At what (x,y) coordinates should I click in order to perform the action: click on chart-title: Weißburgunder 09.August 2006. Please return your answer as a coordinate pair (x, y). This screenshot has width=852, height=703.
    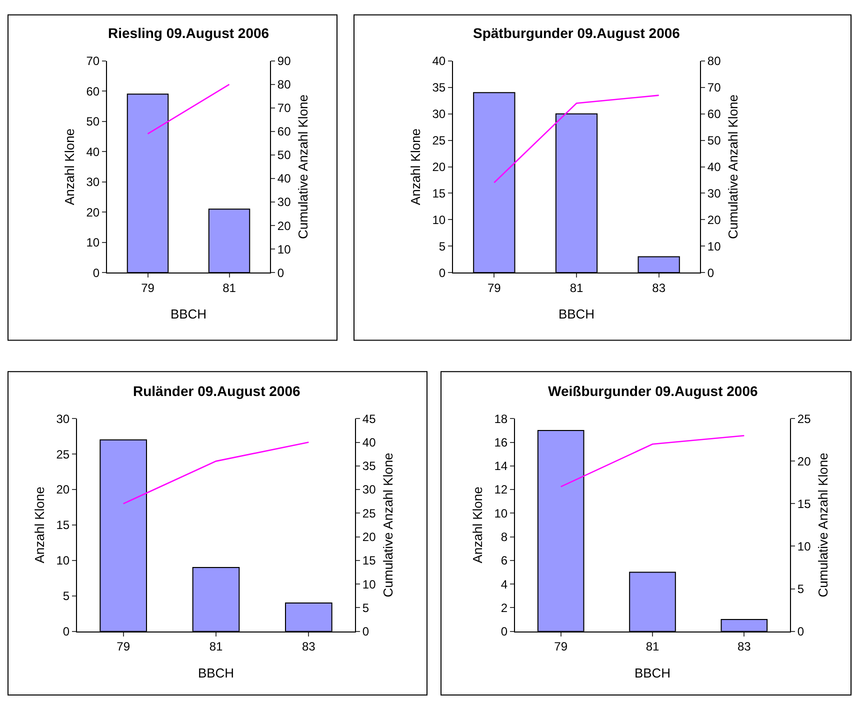
    Looking at the image, I should click on (653, 391).